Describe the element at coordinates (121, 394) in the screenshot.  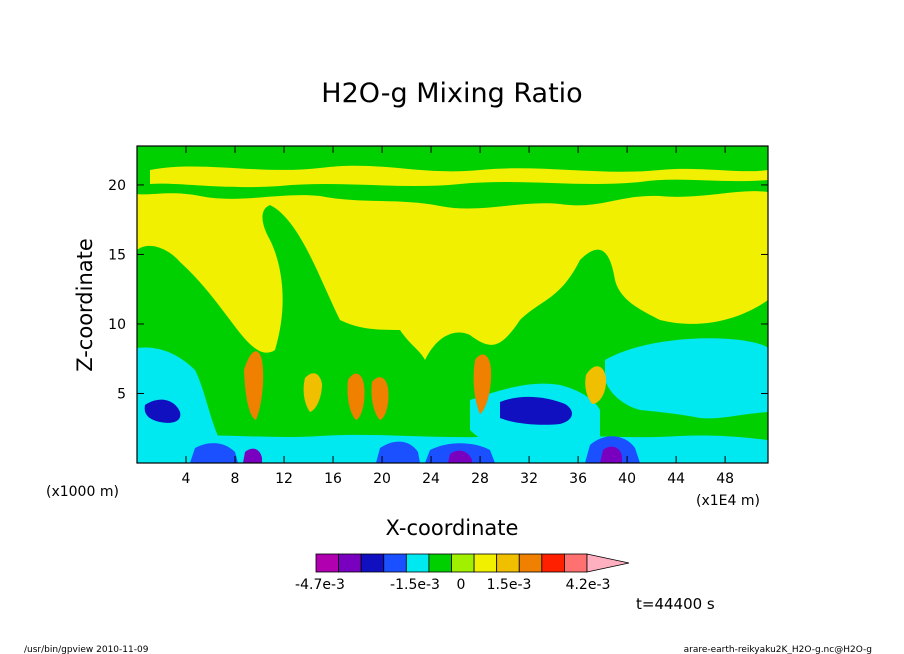
I see `y-tick-label: 5` at that location.